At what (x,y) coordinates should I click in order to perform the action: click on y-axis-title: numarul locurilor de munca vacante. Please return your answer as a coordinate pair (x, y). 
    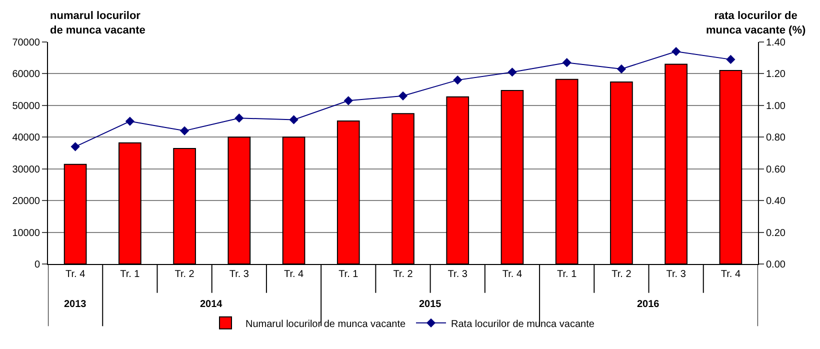
    Looking at the image, I should click on (98, 23).